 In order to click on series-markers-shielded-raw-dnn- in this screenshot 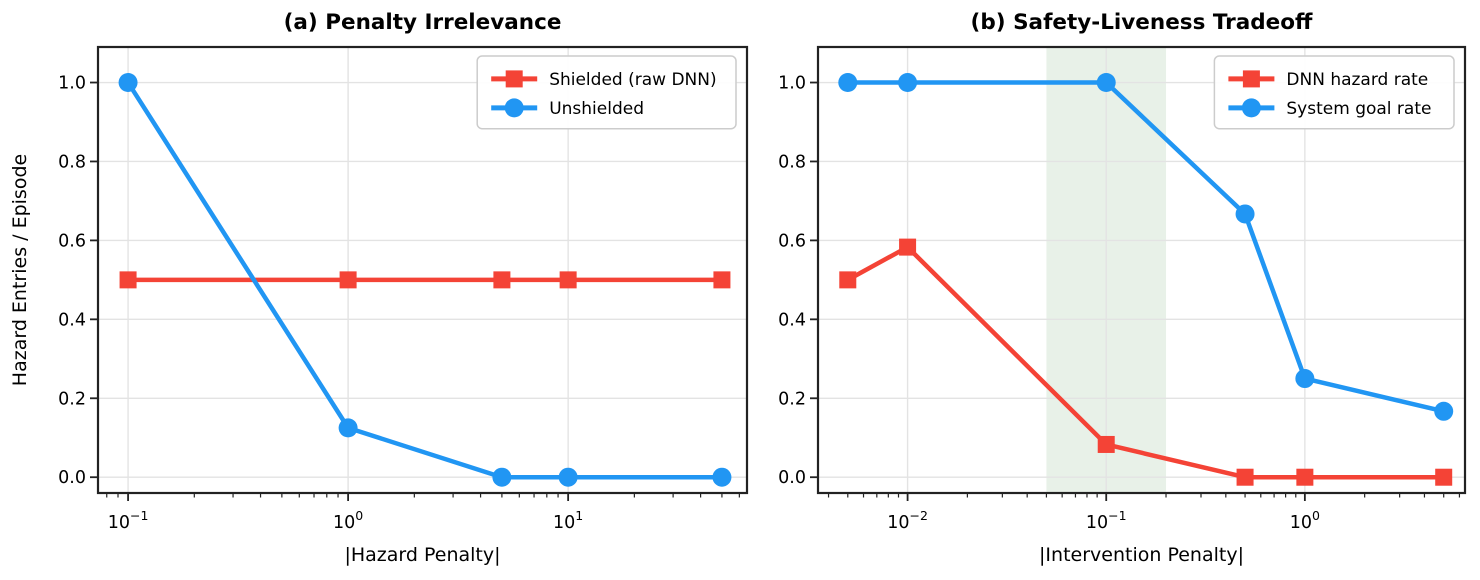, I will do `click(425, 280)`.